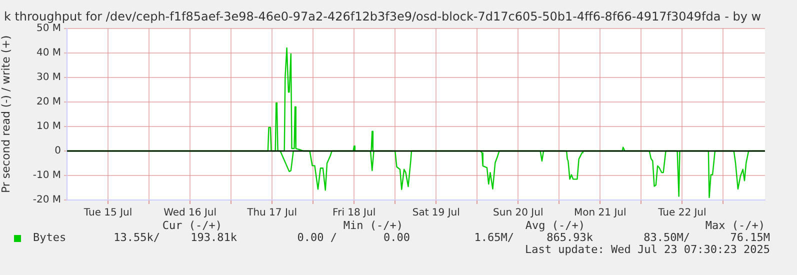 This screenshot has height=275, width=797. What do you see at coordinates (383, 16) in the screenshot?
I see `chart-title: k throughput for /dev/ceph-f1f85aef-3e98-46e0-97a2-426f12b3f3e9/osd-block-7d17c605-50b1-4ff6-8f66-4917f3049fda - by w` at bounding box center [383, 16].